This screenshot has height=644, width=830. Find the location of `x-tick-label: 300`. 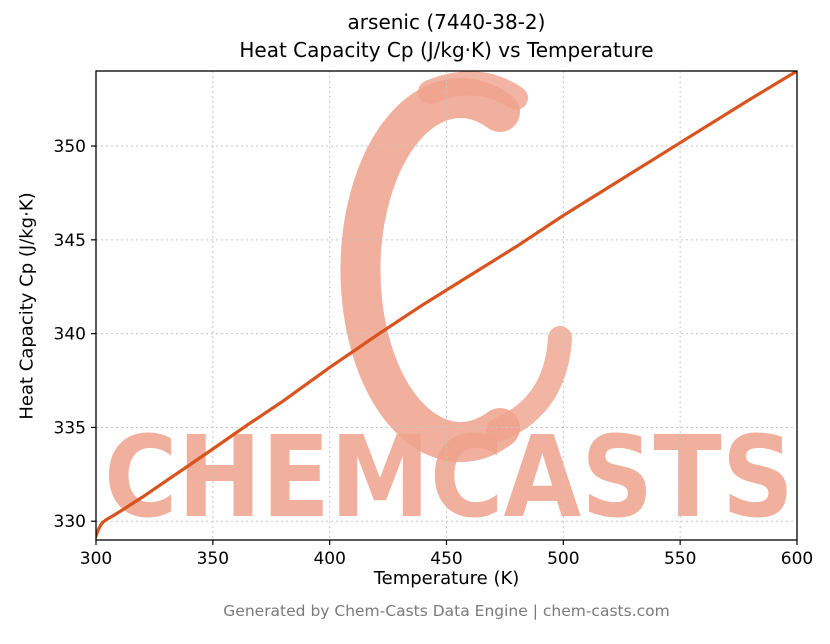

x-tick-label: 300 is located at coordinates (96, 559).